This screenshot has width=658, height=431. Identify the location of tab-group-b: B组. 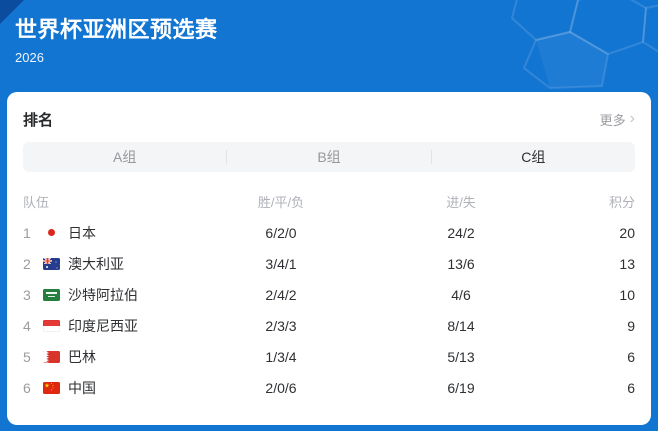
(329, 157).